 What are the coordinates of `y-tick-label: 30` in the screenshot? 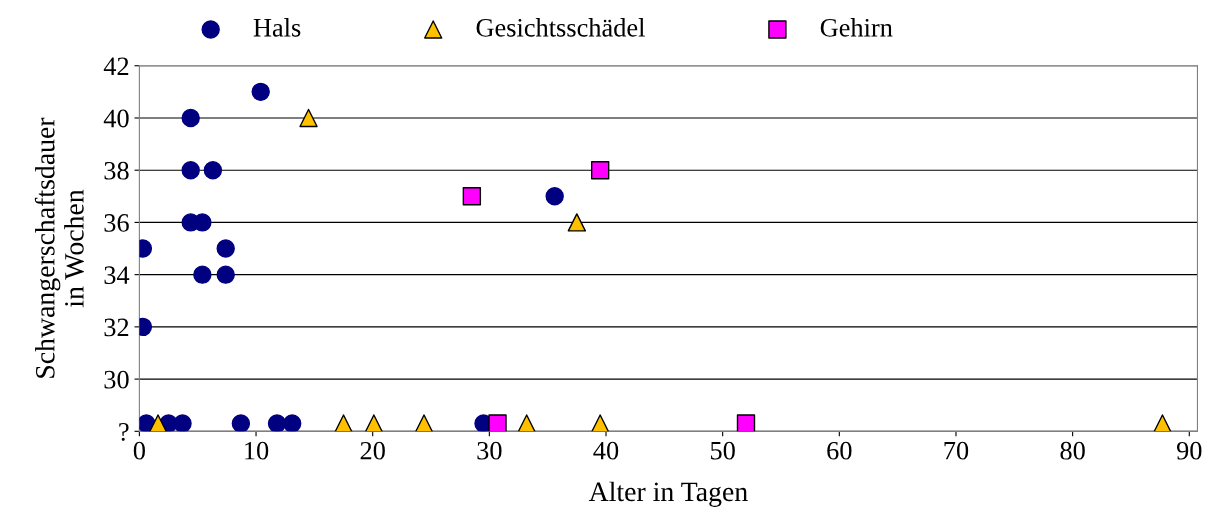 It's located at (116, 379).